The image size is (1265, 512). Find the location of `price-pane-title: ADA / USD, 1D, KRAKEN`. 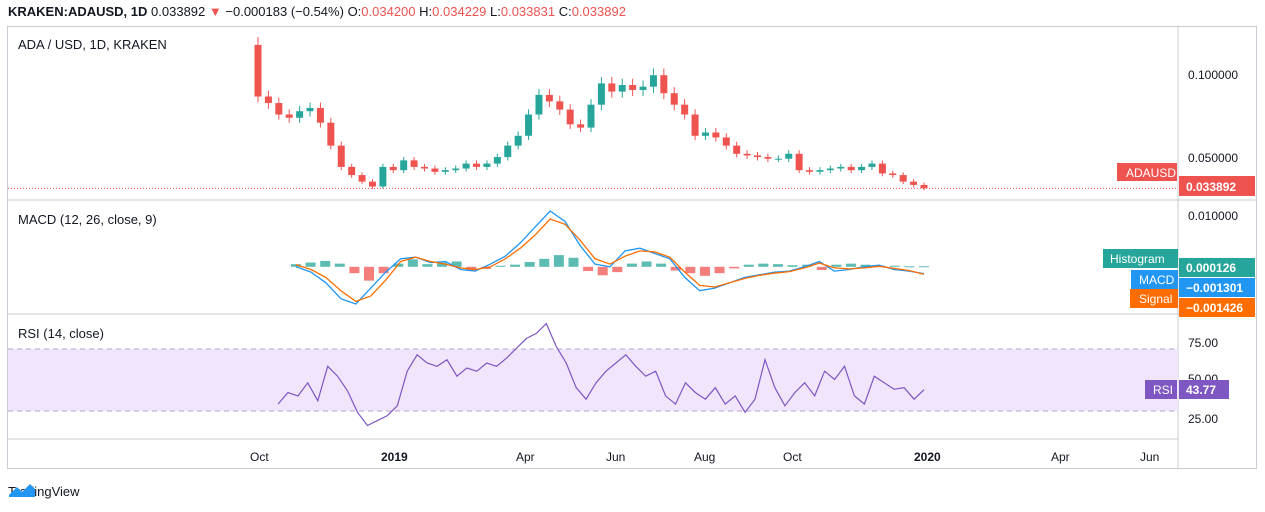

price-pane-title: ADA / USD, 1D, KRAKEN is located at coordinates (92, 44).